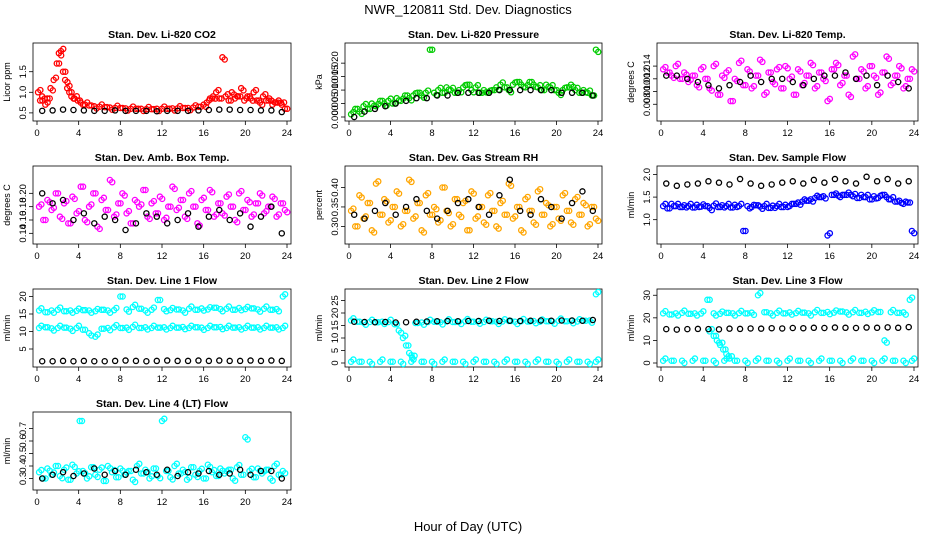  What do you see at coordinates (162, 205) in the screenshot?
I see `plot-frame` at bounding box center [162, 205].